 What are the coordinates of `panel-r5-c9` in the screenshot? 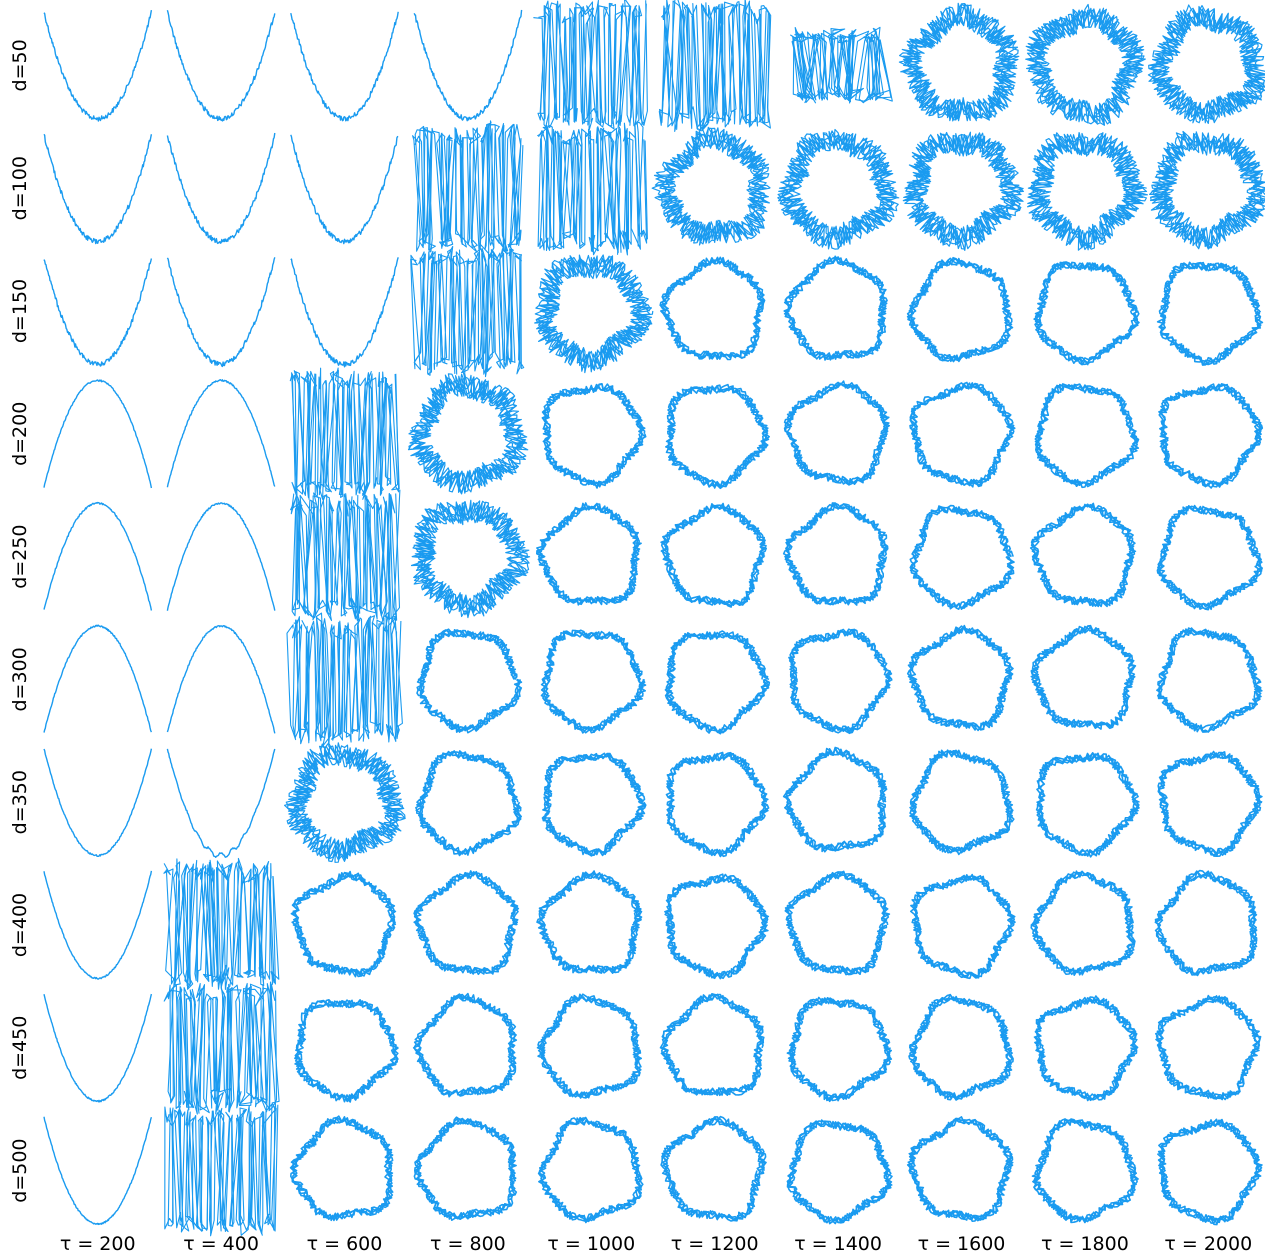 It's located at (1083, 555).